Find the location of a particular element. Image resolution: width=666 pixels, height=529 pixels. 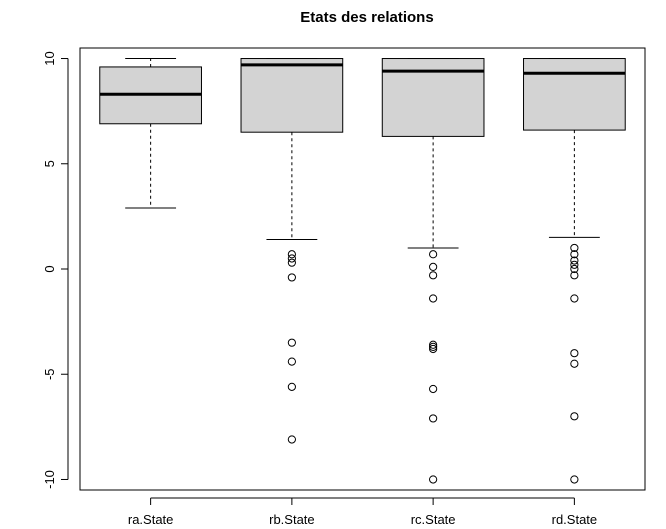

y-axis: -10 -5 0 5 10 is located at coordinates (55, 270).